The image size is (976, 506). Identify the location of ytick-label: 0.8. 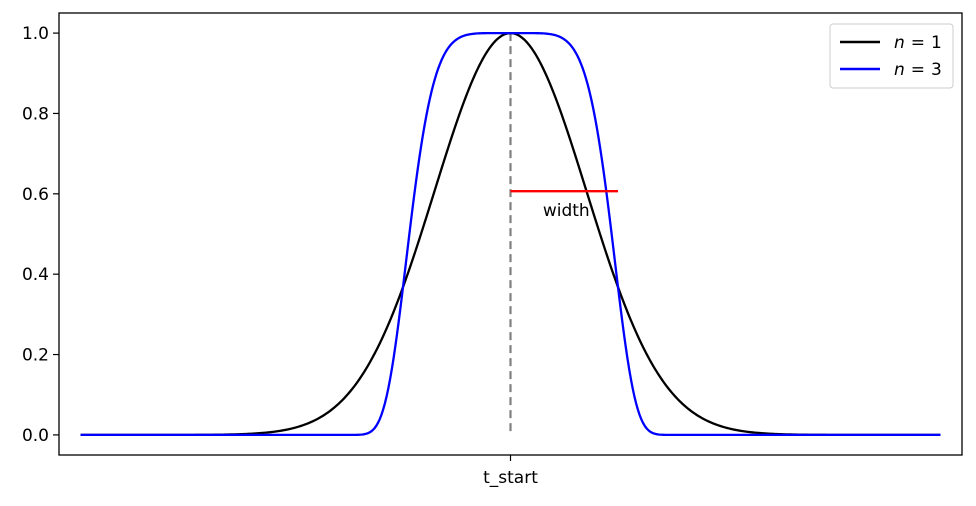
(35, 114).